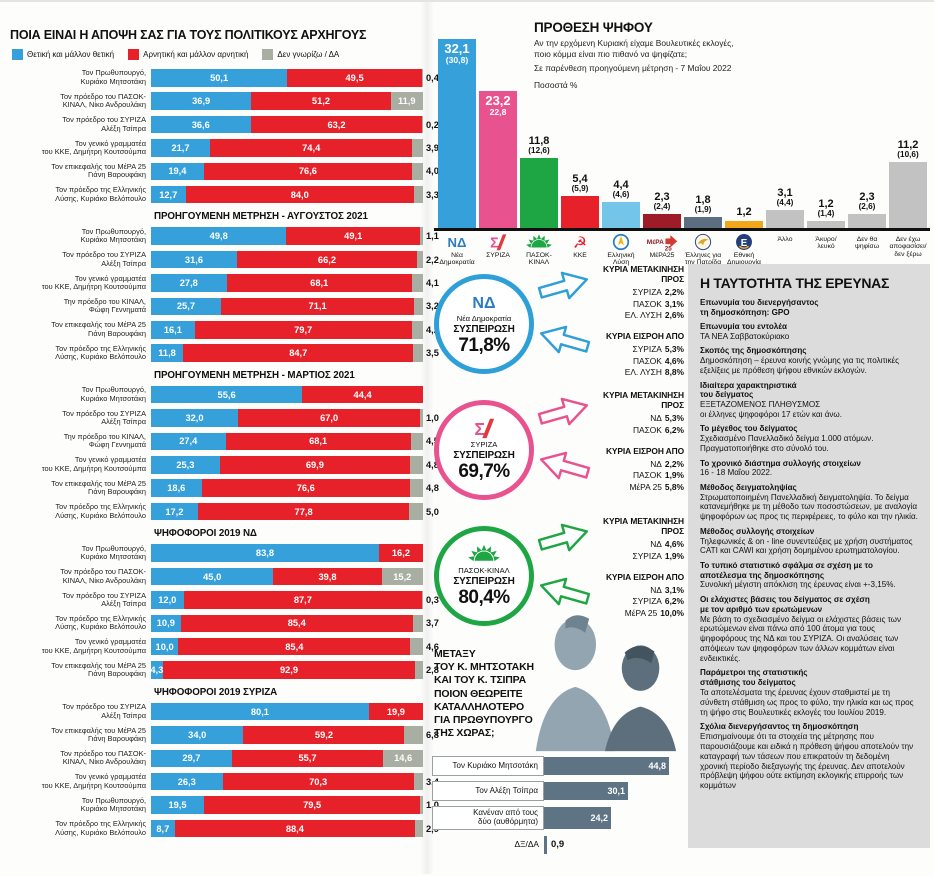 Image resolution: width=934 pixels, height=876 pixels. I want to click on previous-value: (2,4), so click(662, 207).